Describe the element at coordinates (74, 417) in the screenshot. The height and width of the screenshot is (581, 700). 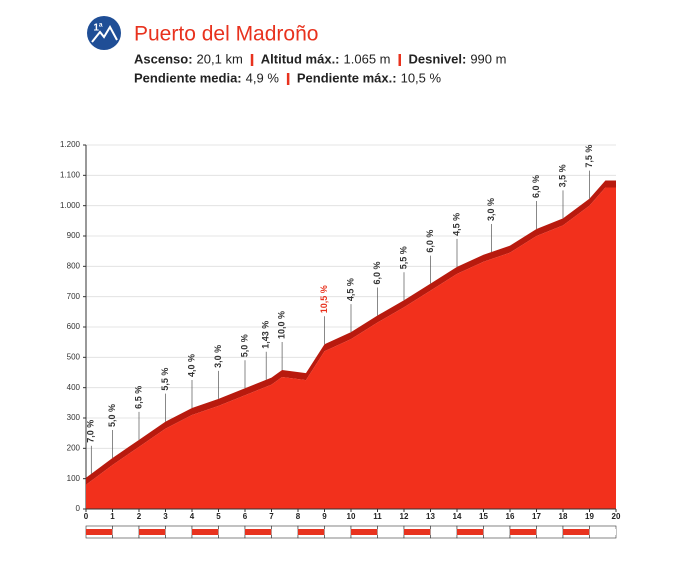
I see `y-tick-label: 300` at that location.